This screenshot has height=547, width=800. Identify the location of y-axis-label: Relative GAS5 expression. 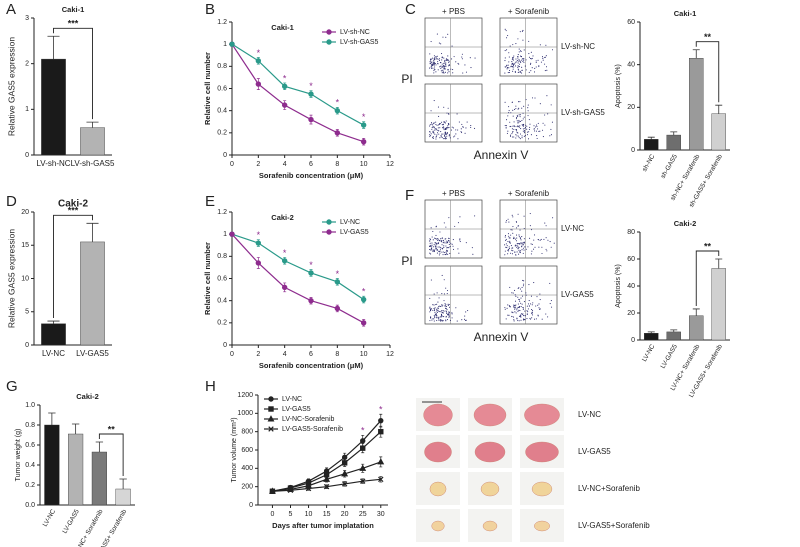
(11, 278).